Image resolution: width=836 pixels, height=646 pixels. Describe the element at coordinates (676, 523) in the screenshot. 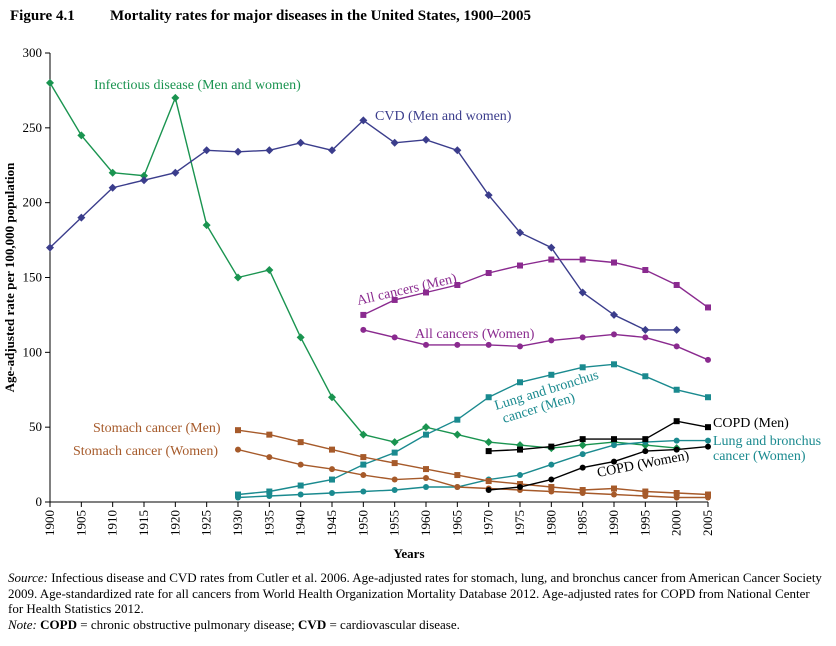

I see `x-tick-label: 2000` at that location.